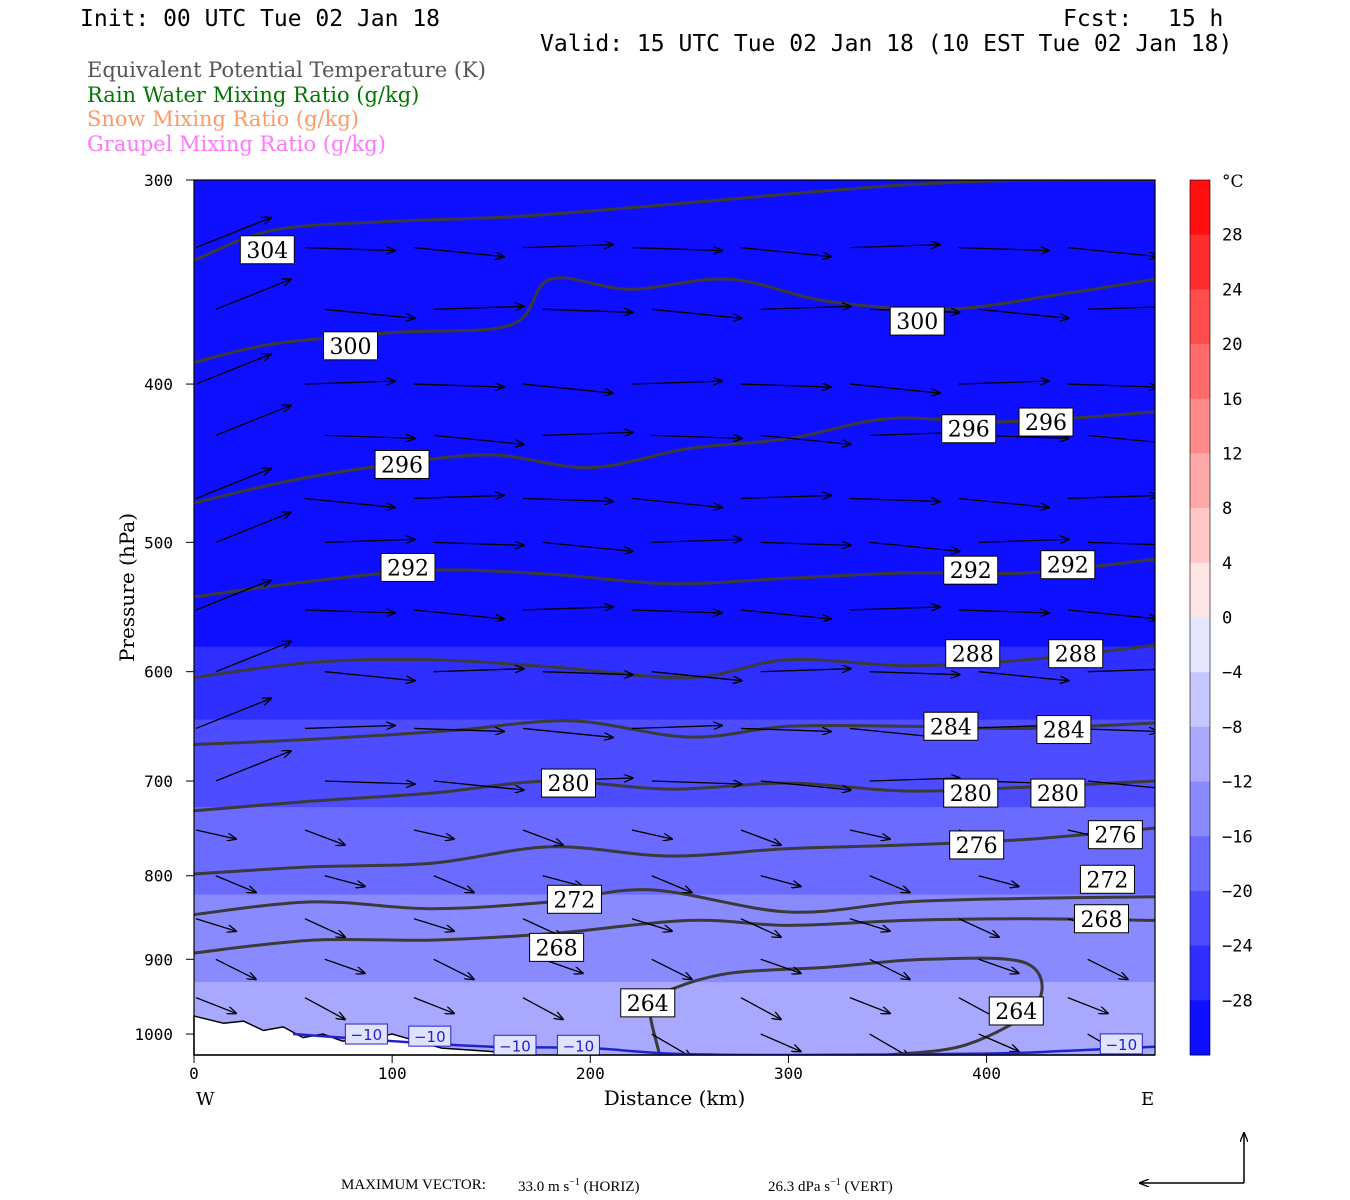 The height and width of the screenshot is (1200, 1350). What do you see at coordinates (127, 587) in the screenshot?
I see `y-axis-label: Pressure (hPa)` at bounding box center [127, 587].